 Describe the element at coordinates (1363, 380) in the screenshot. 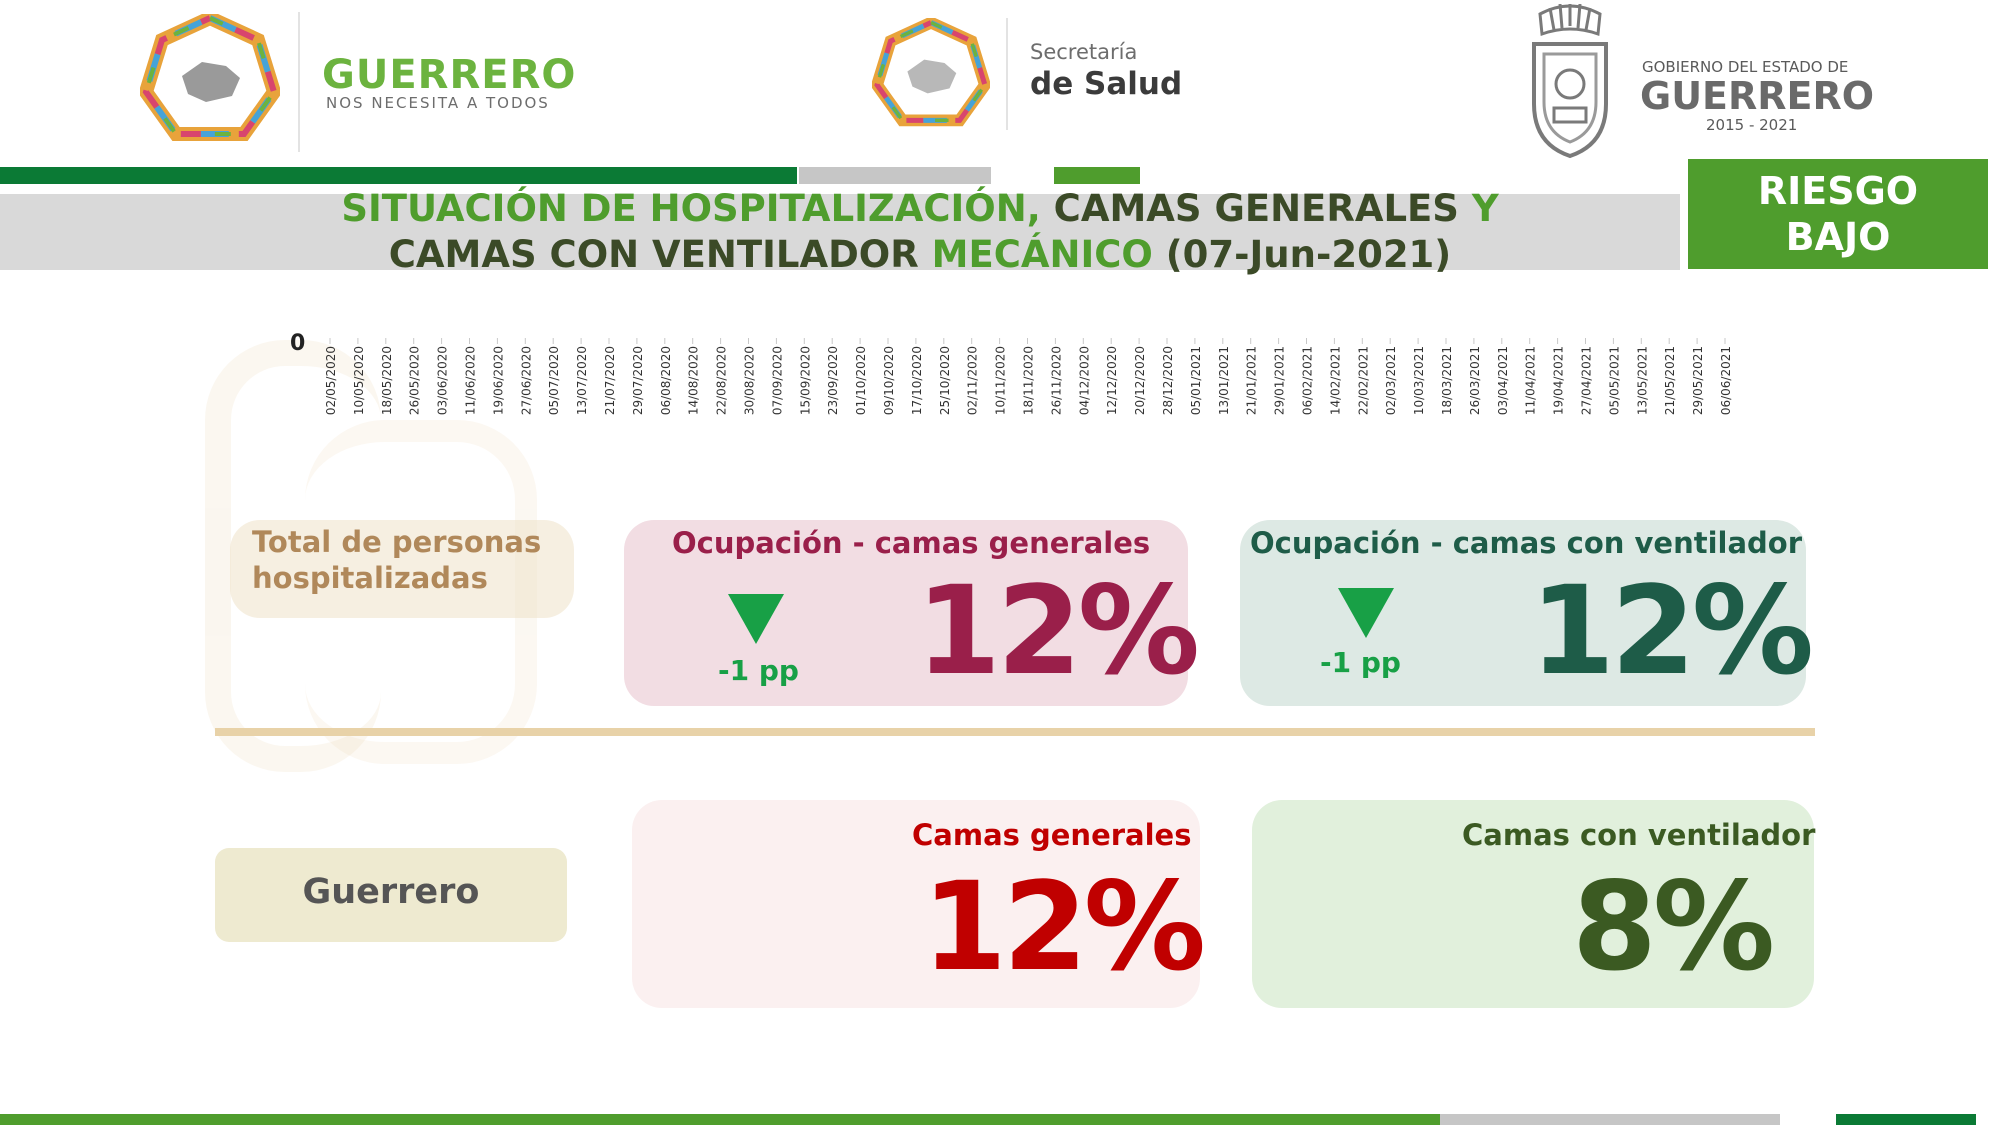

I see `x-tick-label: 22/02/2021` at that location.